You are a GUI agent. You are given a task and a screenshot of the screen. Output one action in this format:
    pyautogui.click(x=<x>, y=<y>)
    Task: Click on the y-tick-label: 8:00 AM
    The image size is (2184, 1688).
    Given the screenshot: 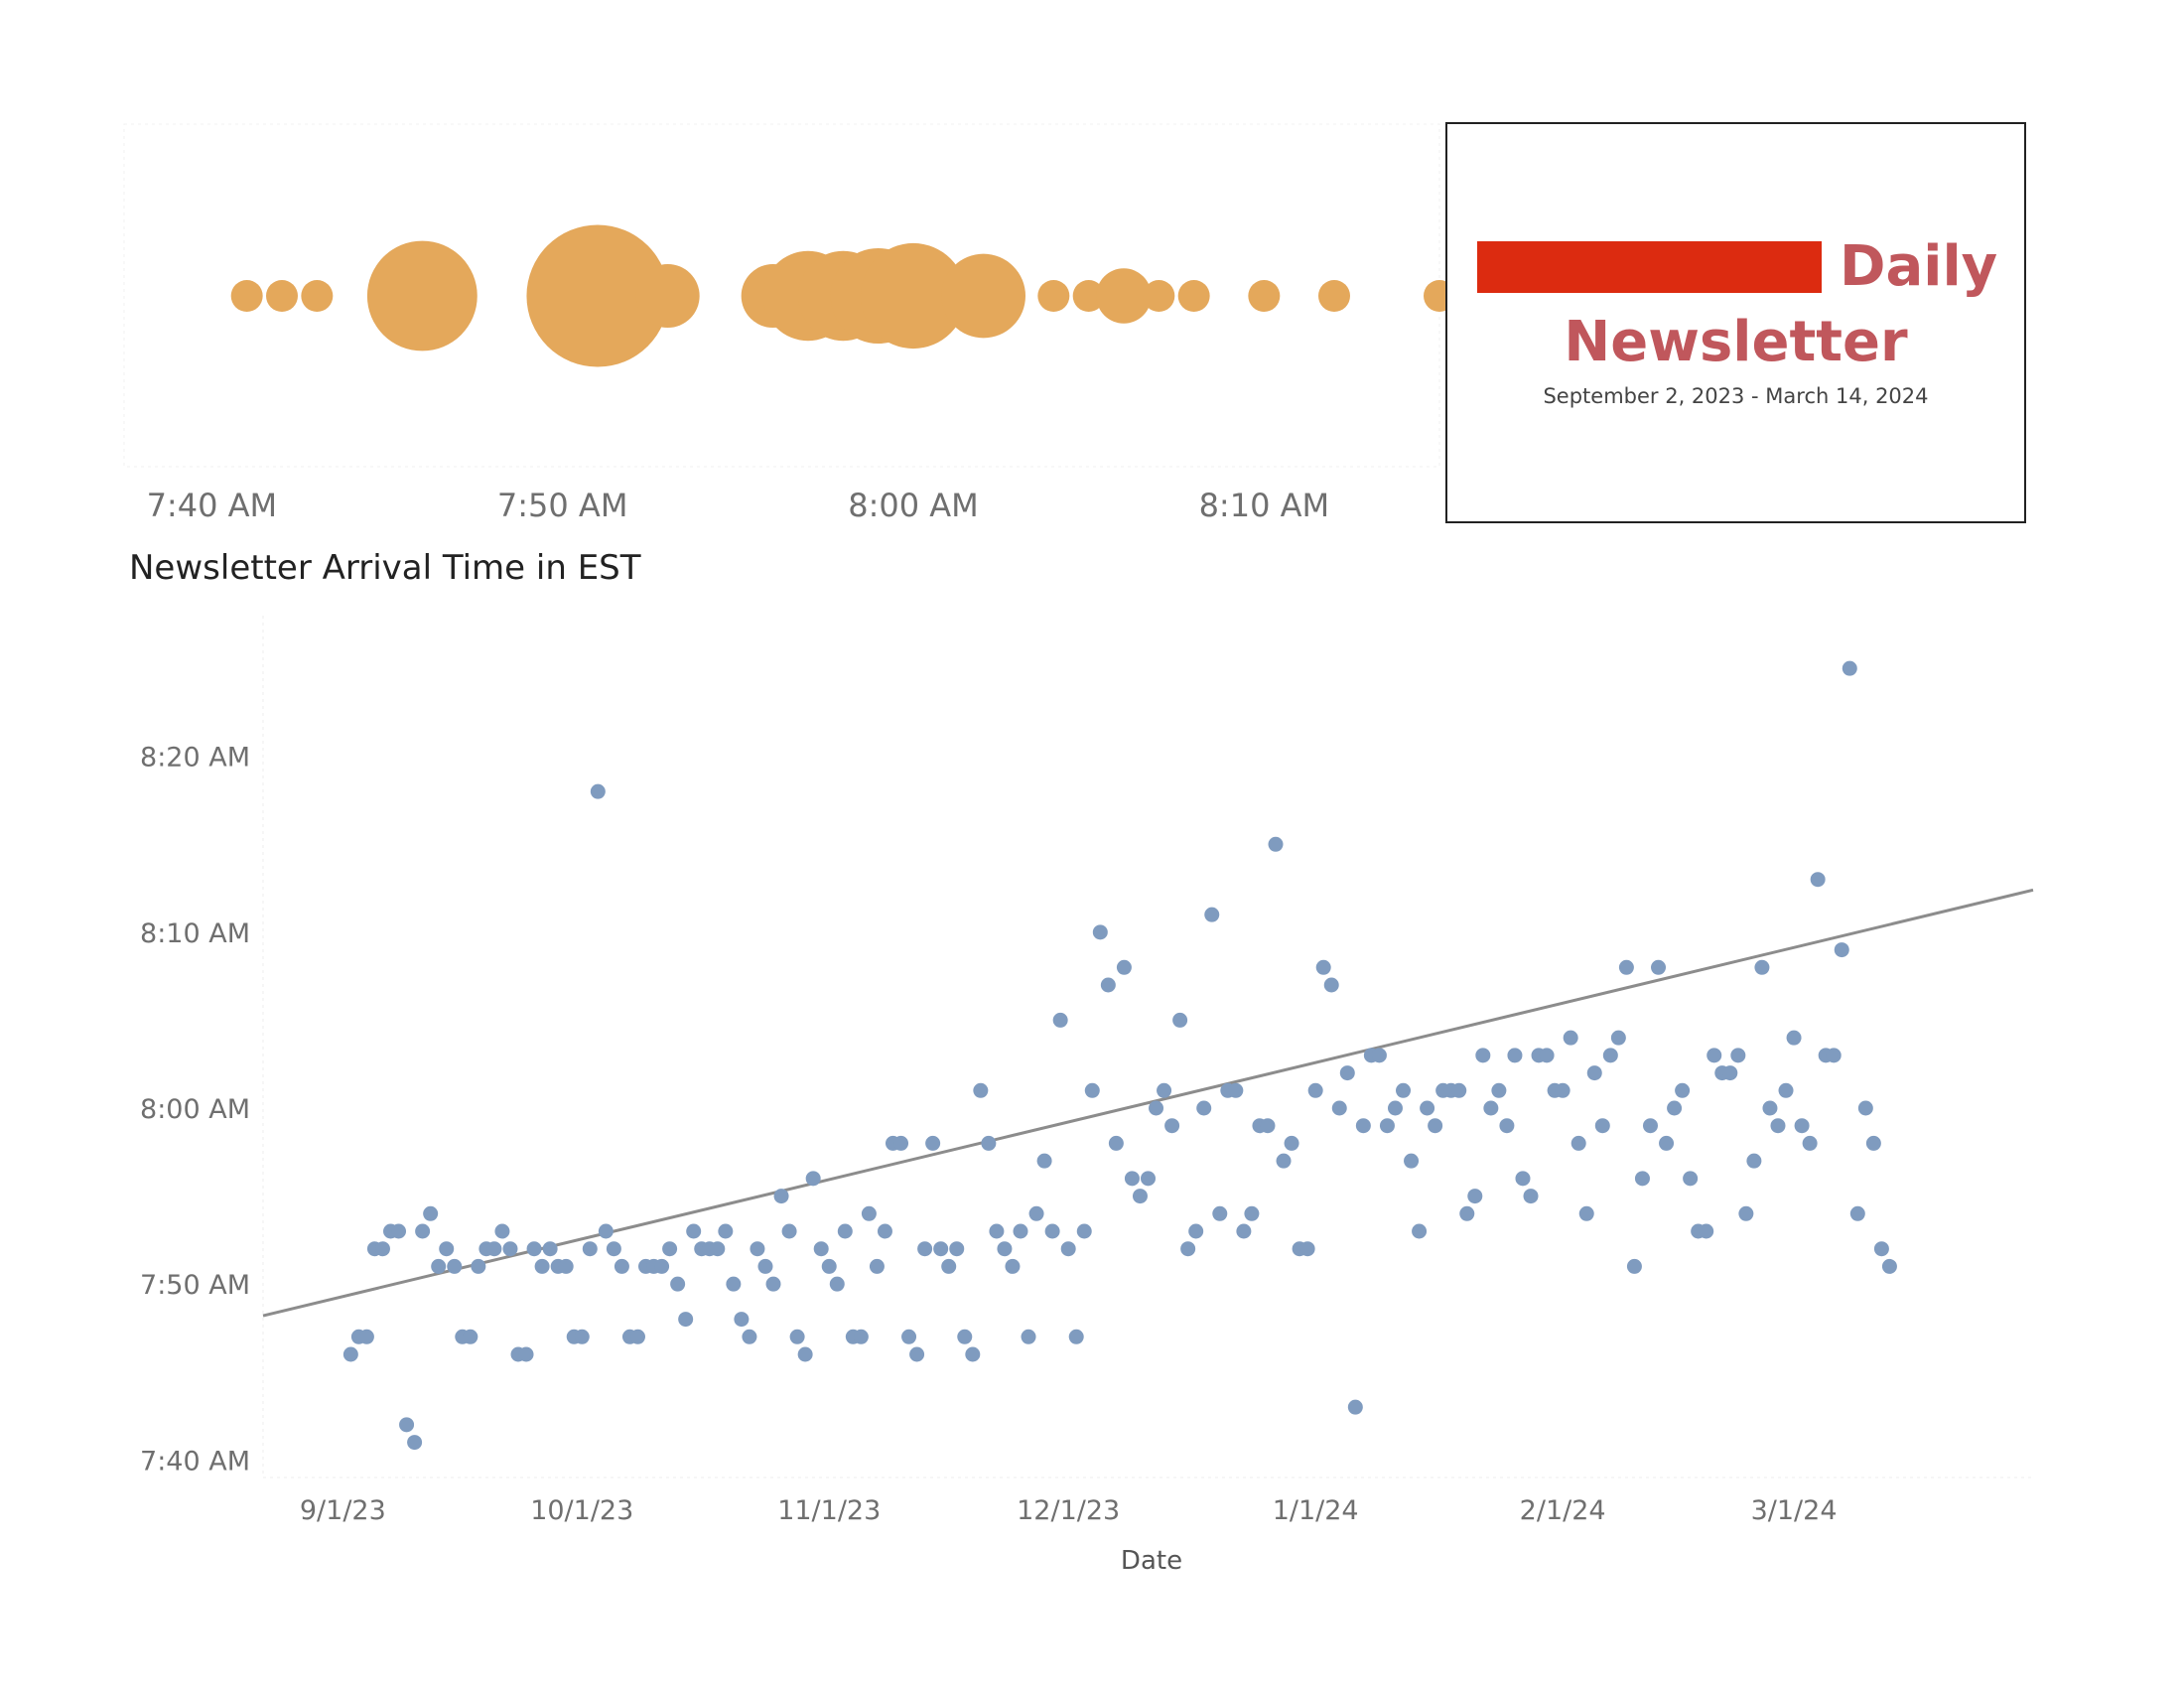 What is the action you would take?
    pyautogui.click(x=195, y=1109)
    